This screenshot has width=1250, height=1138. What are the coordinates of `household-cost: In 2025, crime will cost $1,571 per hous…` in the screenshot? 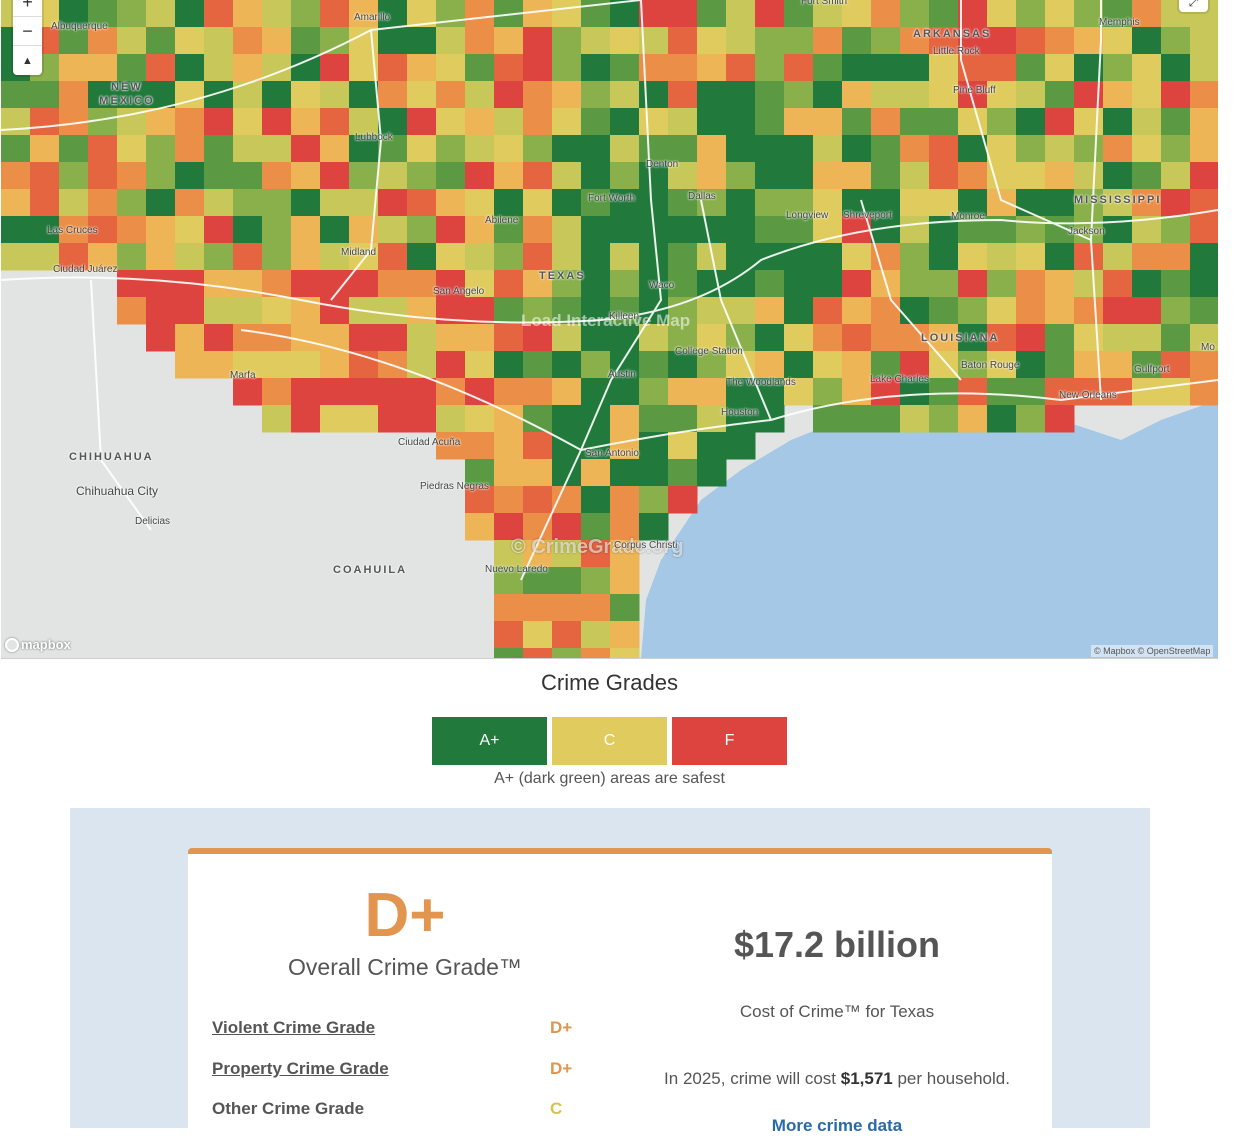 It's located at (837, 1079).